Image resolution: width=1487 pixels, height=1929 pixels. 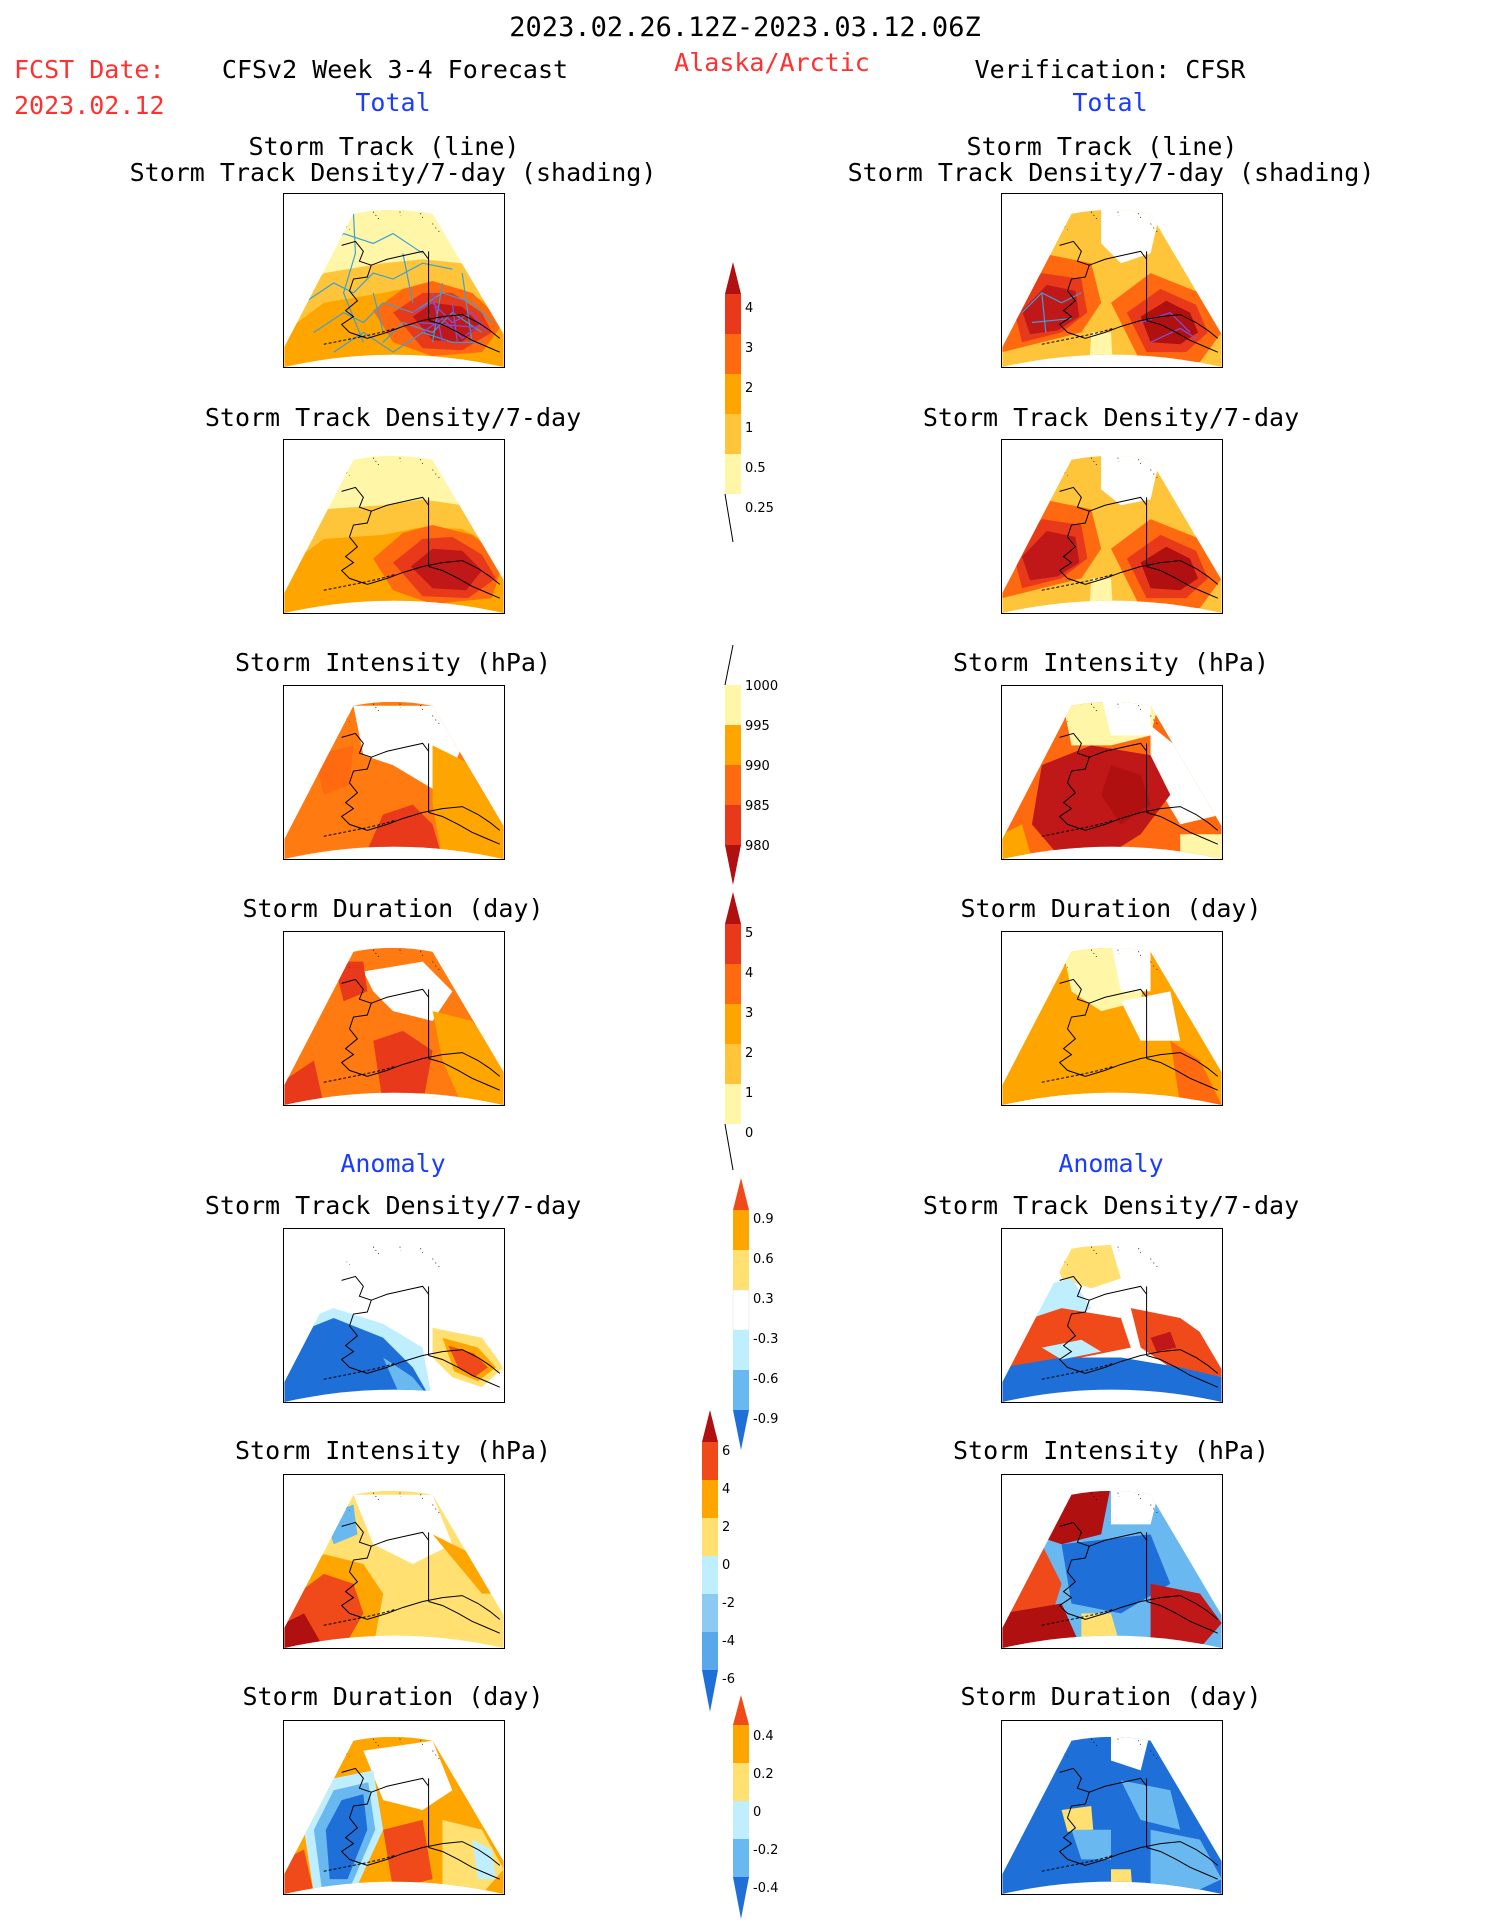 I want to click on verification-title: Verification: CFSR, so click(x=1110, y=69).